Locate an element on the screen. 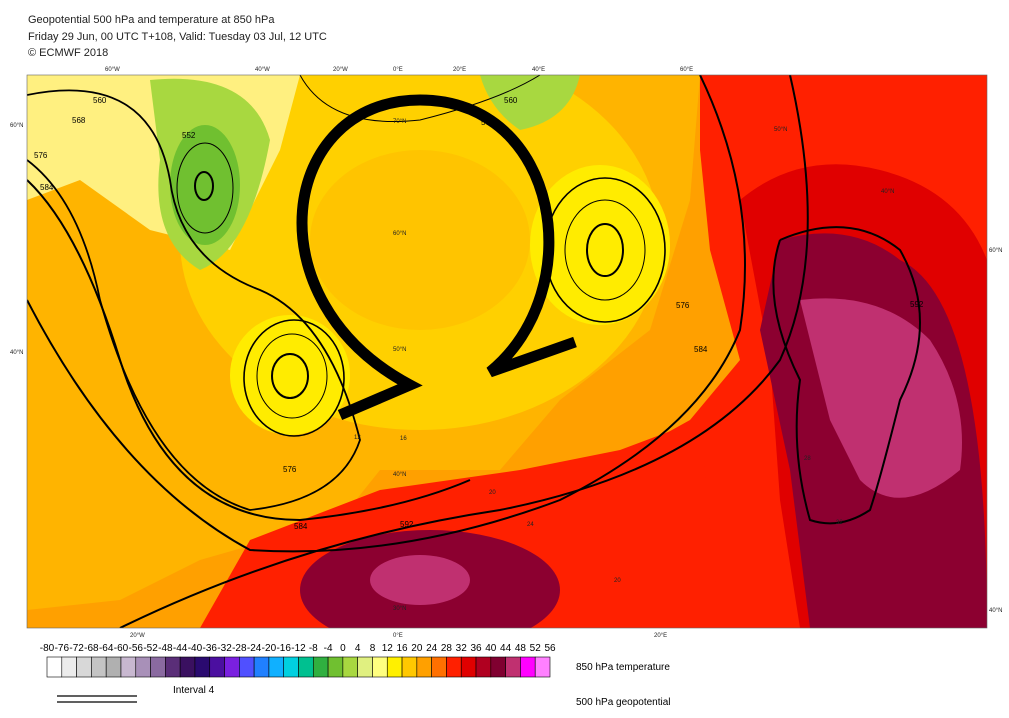 This screenshot has height=718, width=1009. colorbar-label: 12 is located at coordinates (388, 648).